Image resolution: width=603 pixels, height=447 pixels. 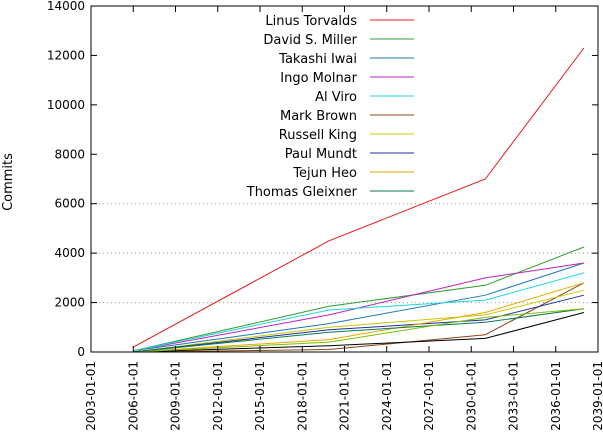 What do you see at coordinates (302, 396) in the screenshot?
I see `x-tick-label: 2018-01-01` at bounding box center [302, 396].